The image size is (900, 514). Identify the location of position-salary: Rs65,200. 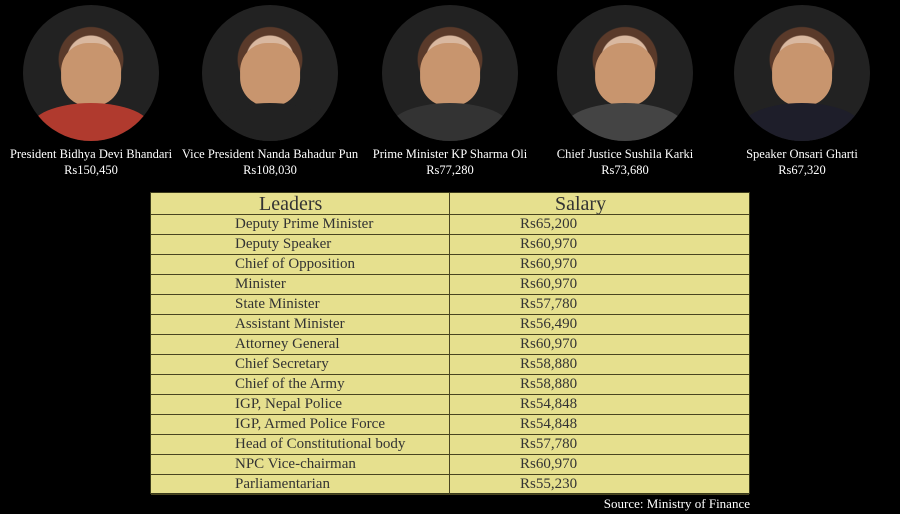
(549, 224).